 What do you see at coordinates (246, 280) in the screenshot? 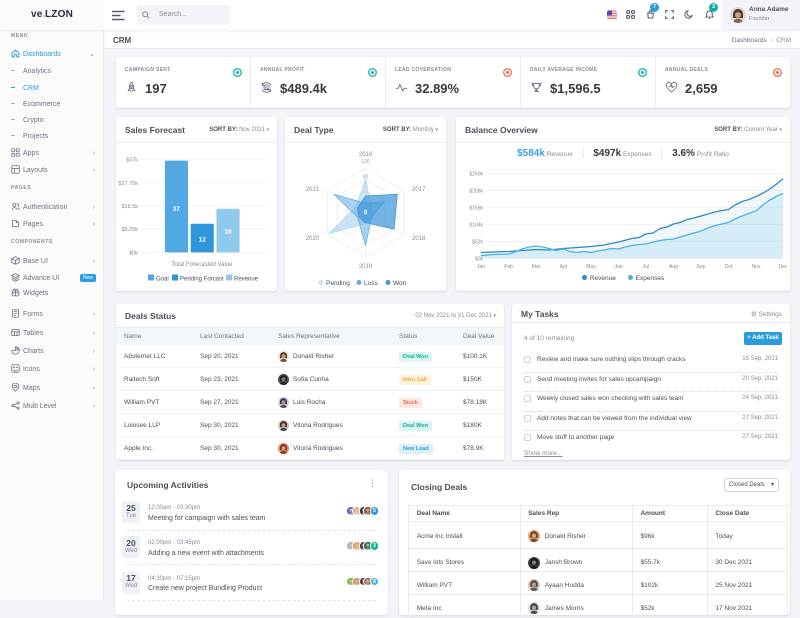
I see `svg-text: Revenue` at bounding box center [246, 280].